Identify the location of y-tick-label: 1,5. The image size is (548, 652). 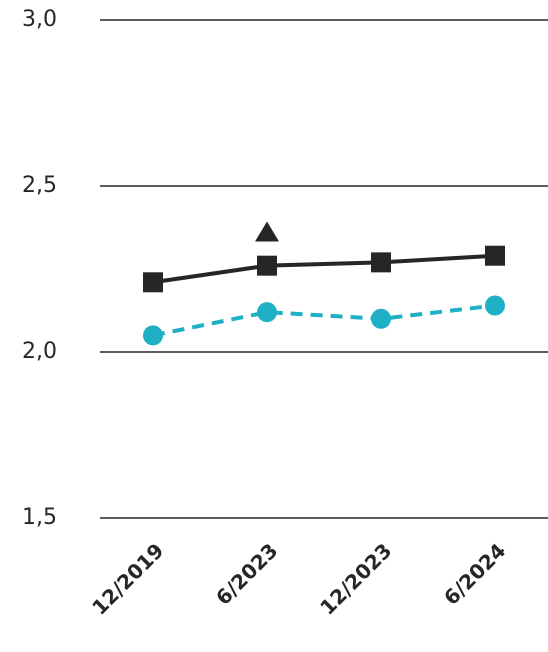
(39, 517).